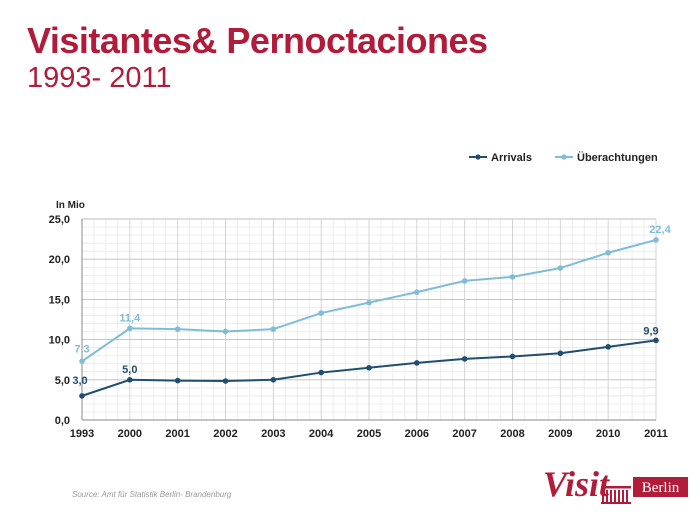 This screenshot has width=700, height=525. What do you see at coordinates (616, 495) in the screenshot?
I see `brandenburg-gate-icon` at bounding box center [616, 495].